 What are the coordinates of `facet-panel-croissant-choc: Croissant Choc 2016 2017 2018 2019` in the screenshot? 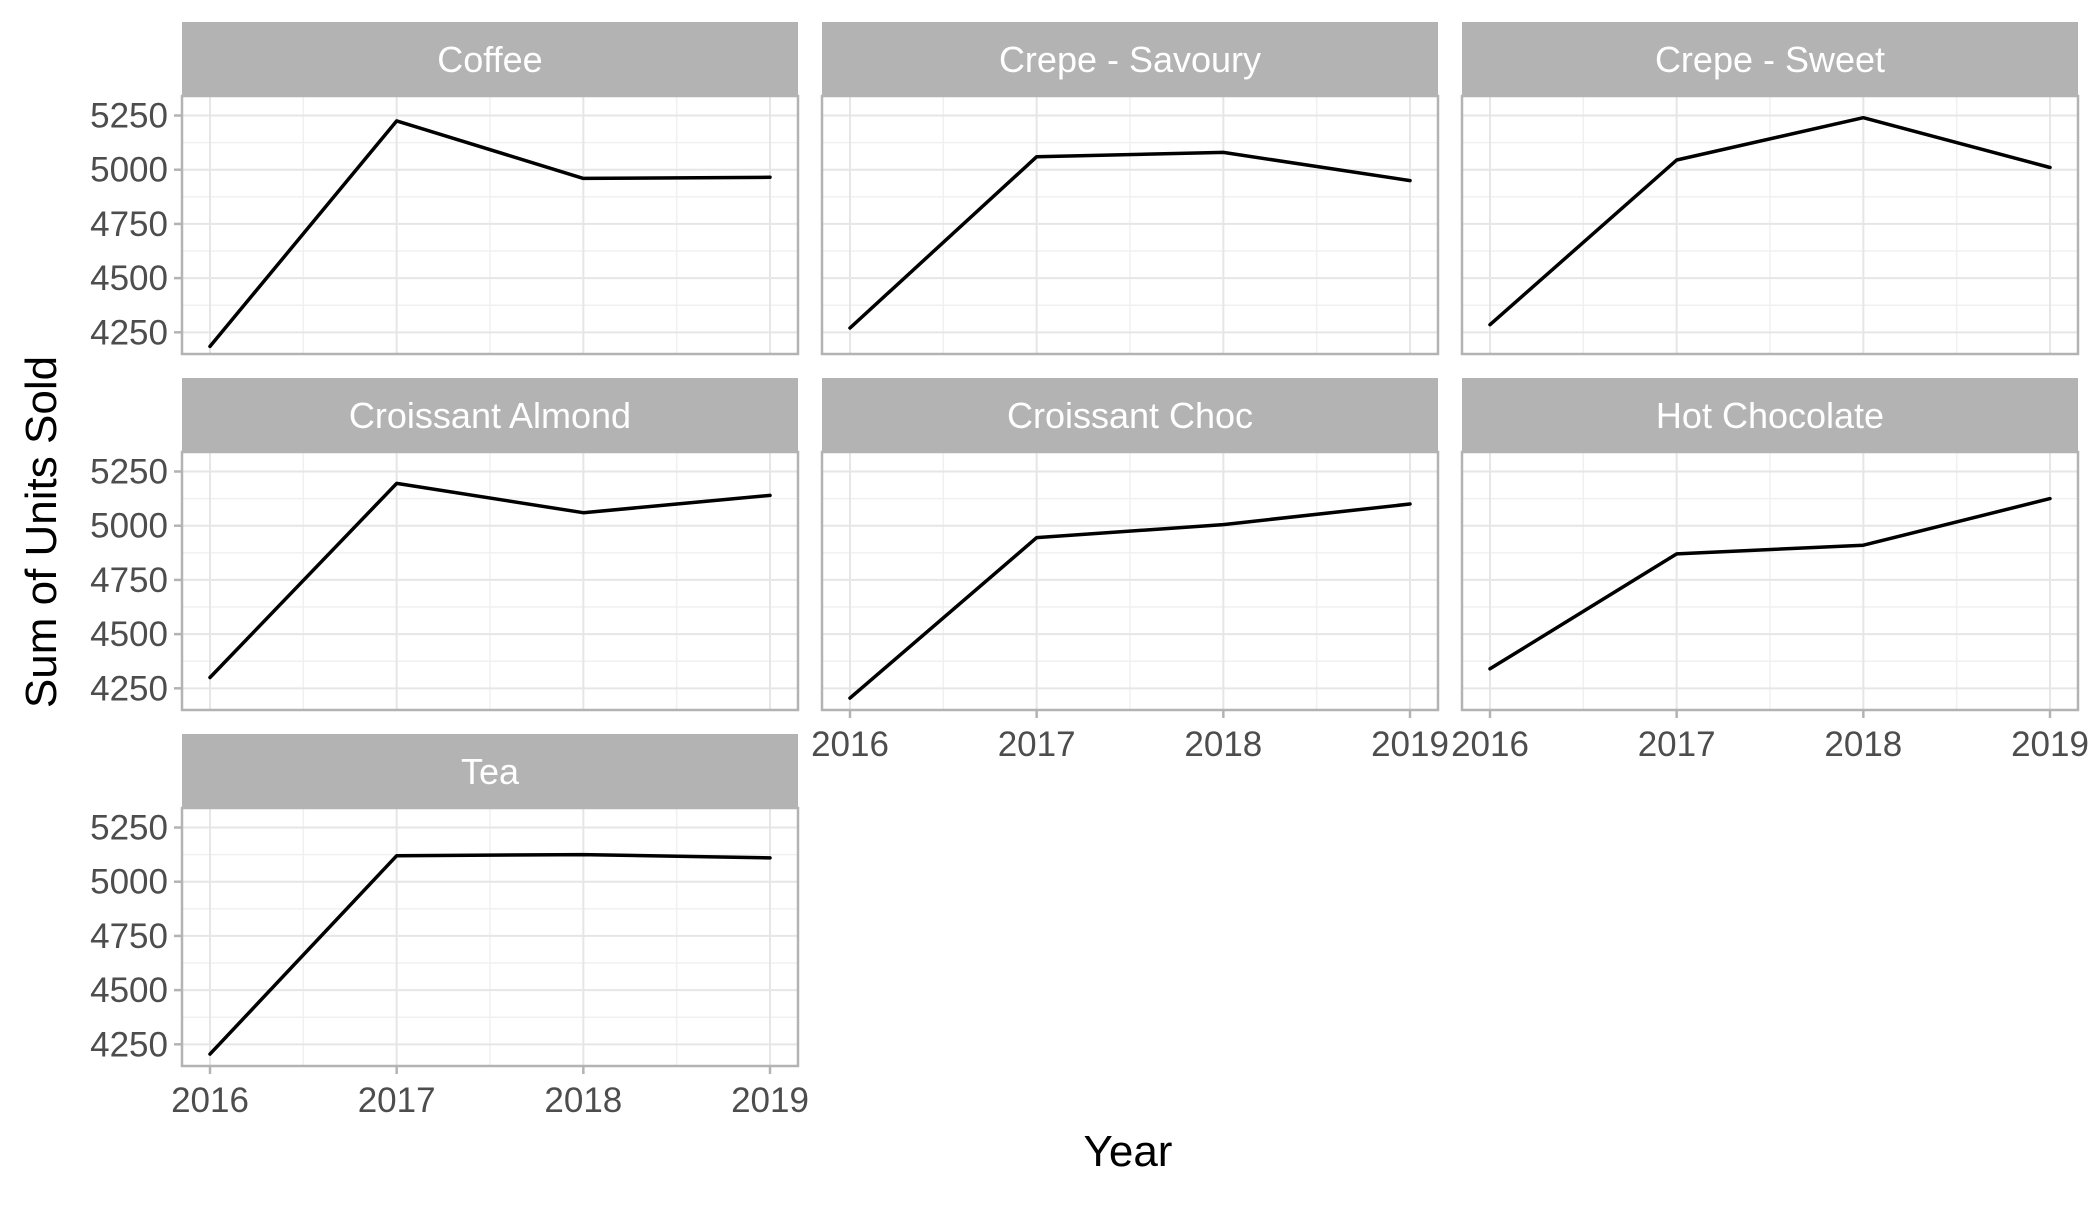 It's located at (1130, 571).